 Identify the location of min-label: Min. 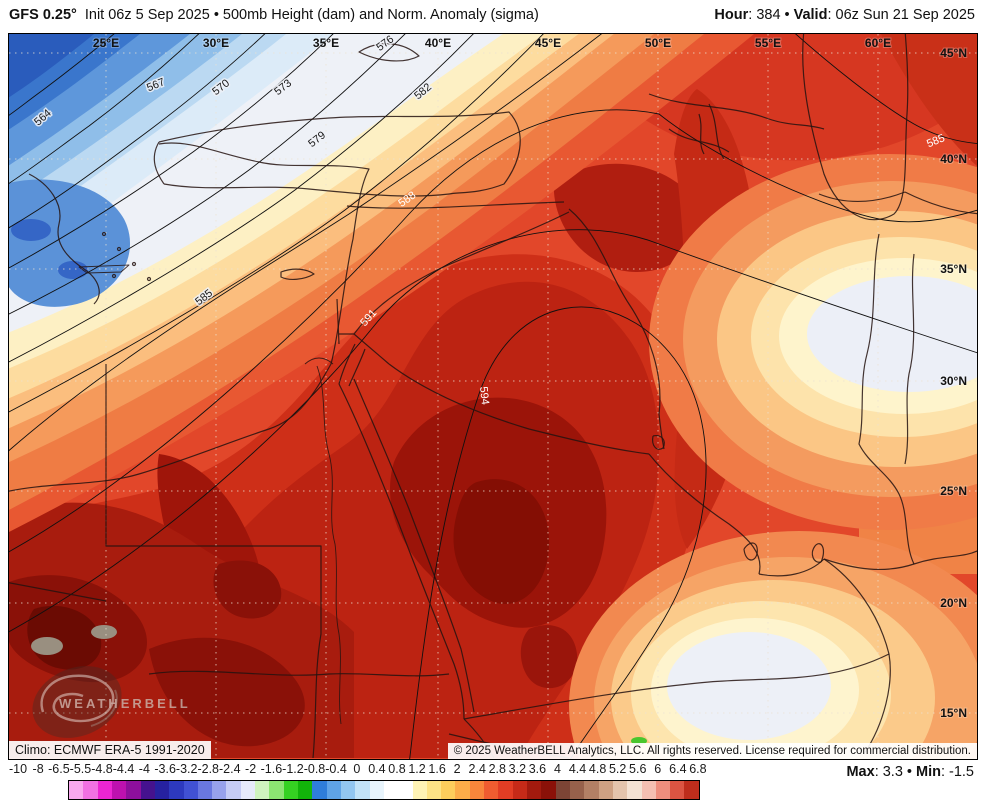
(928, 772).